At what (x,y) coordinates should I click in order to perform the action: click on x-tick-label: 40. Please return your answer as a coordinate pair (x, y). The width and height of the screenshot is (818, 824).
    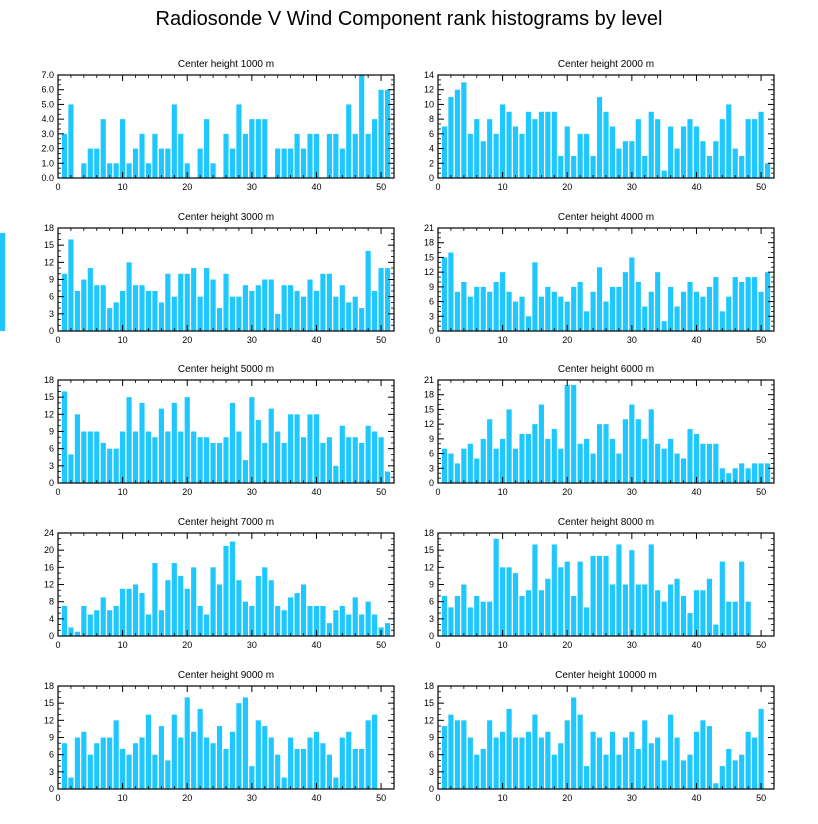
    Looking at the image, I should click on (696, 492).